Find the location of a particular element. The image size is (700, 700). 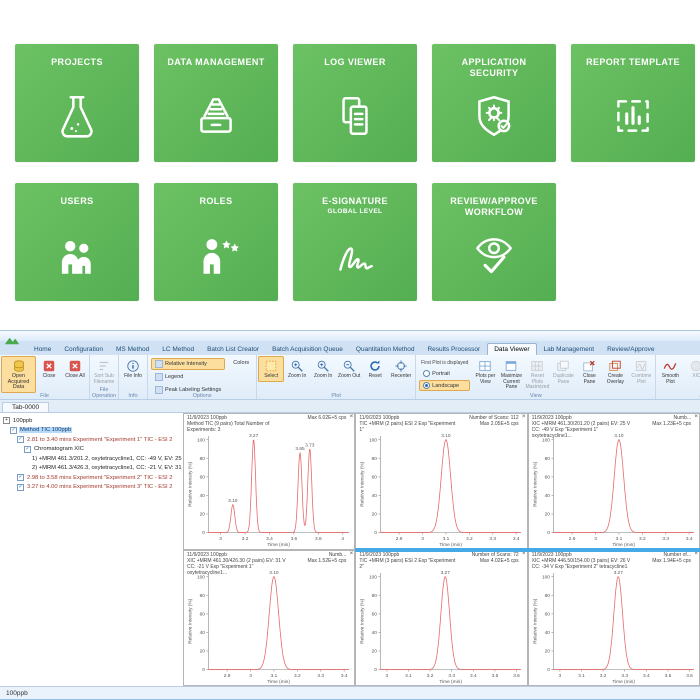

close-button: Close is located at coordinates (49, 369).